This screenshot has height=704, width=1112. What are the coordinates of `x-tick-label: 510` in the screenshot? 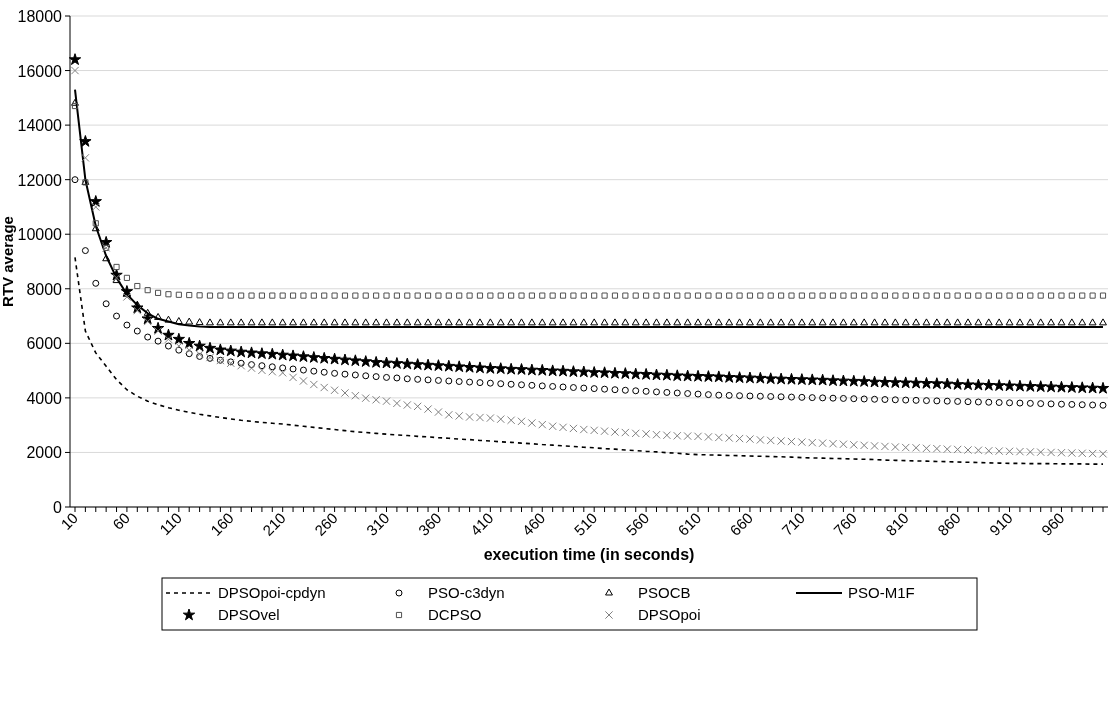 It's located at (585, 524).